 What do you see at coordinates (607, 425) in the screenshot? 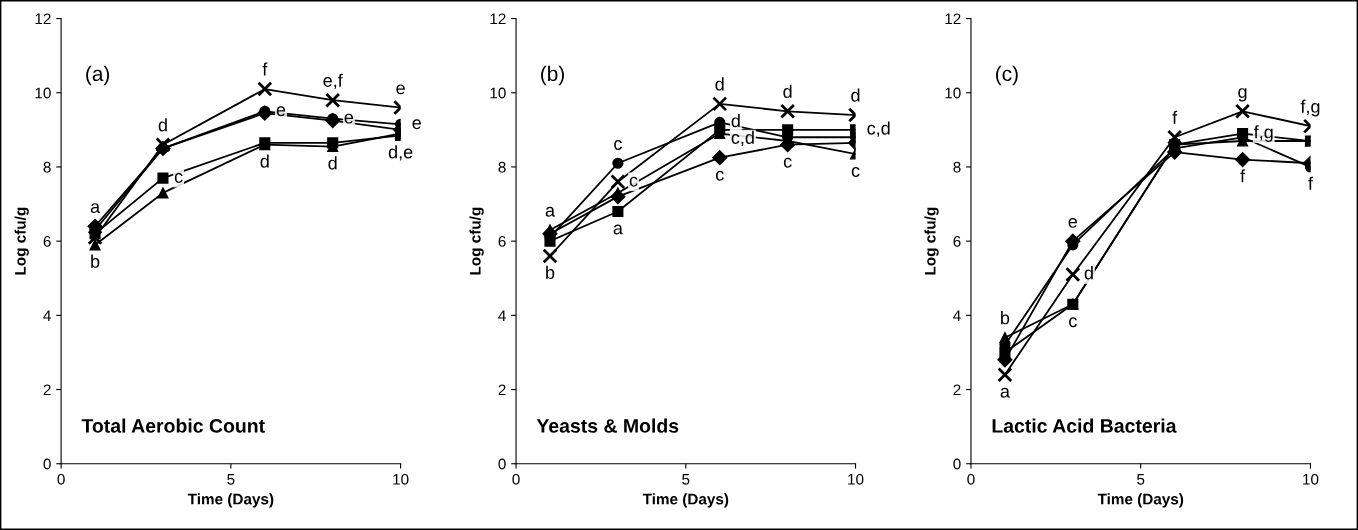
I see `text: Yeasts & Molds` at bounding box center [607, 425].